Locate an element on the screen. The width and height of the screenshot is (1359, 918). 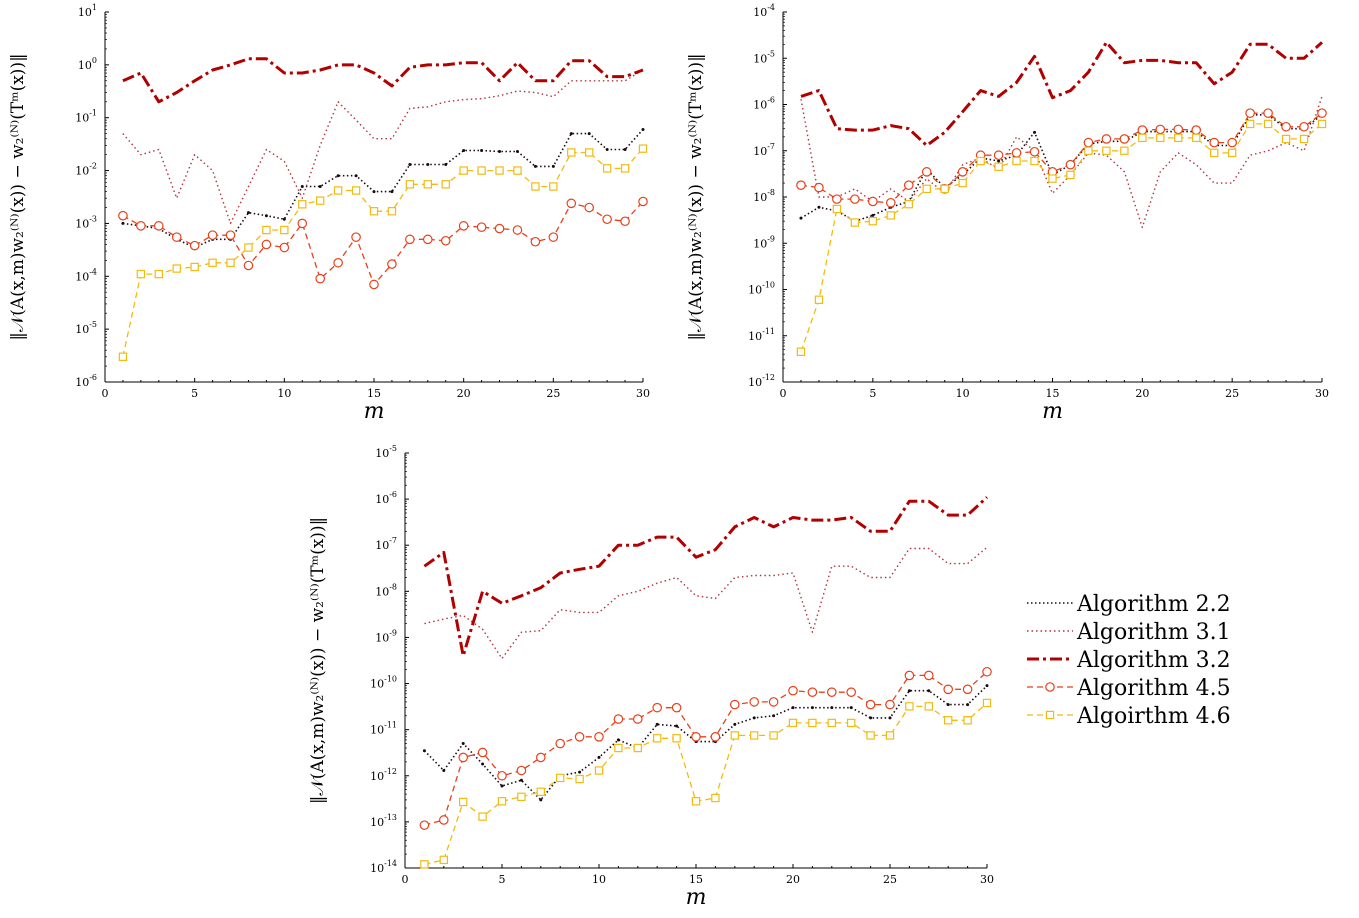
x-tick-label: 20 is located at coordinates (1142, 393).